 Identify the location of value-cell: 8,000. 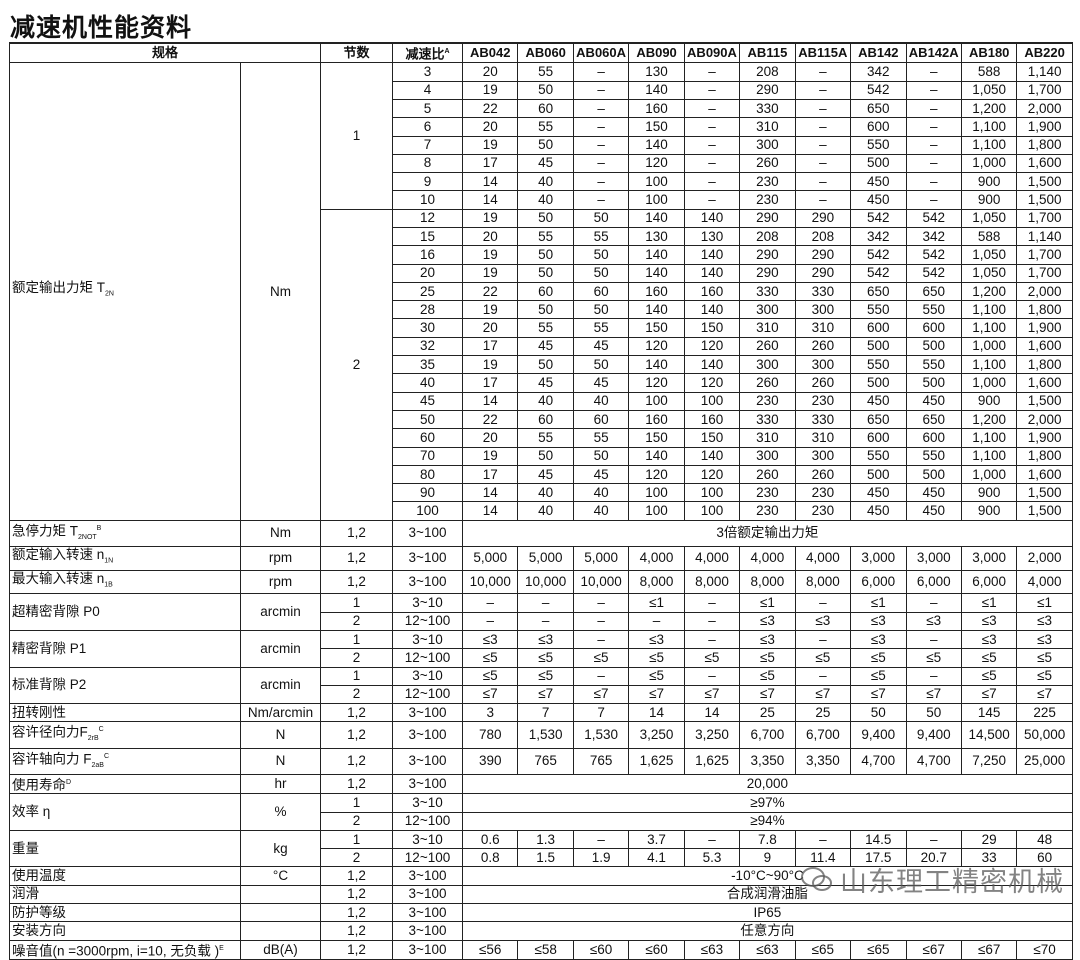
(656, 582).